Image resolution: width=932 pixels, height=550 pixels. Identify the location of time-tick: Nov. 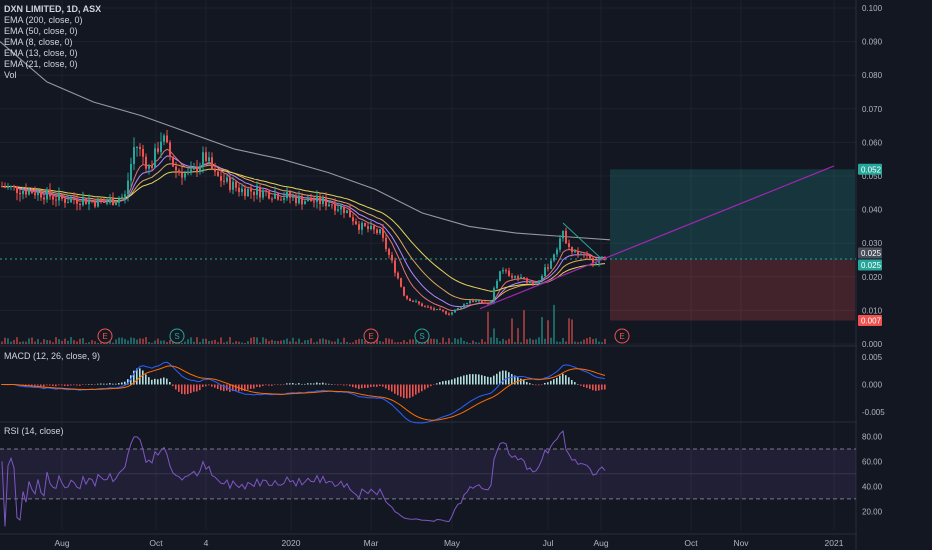
(741, 543).